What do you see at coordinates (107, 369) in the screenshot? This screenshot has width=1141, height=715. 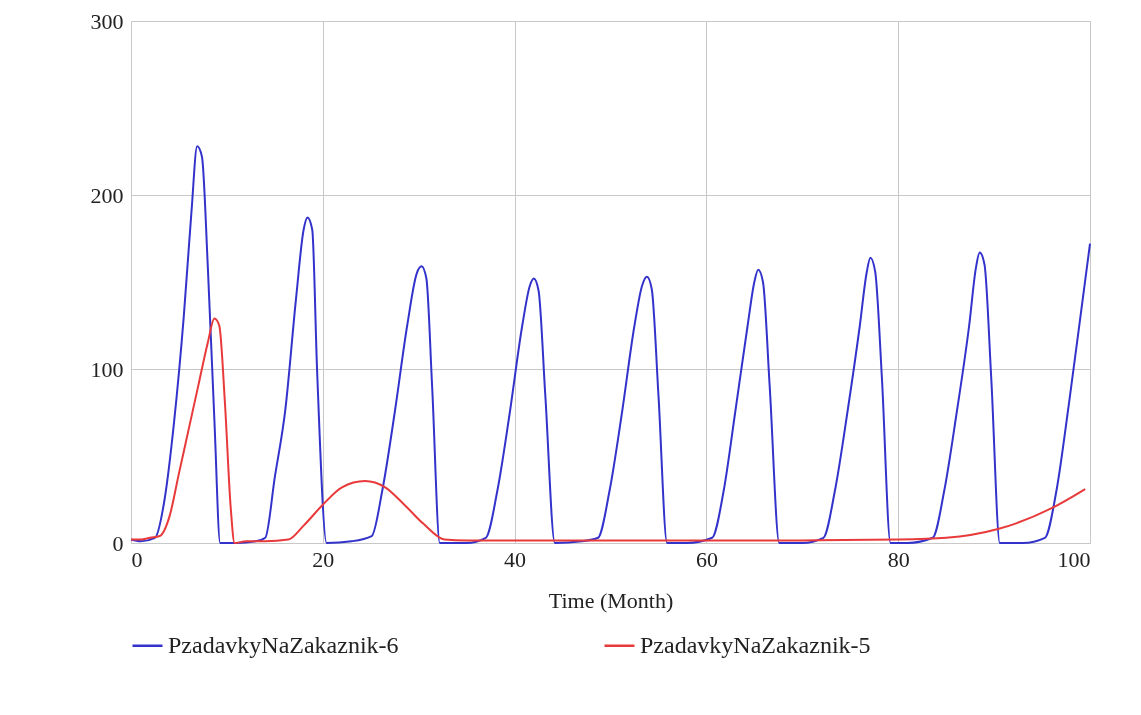 I see `y-tick-label: 100` at bounding box center [107, 369].